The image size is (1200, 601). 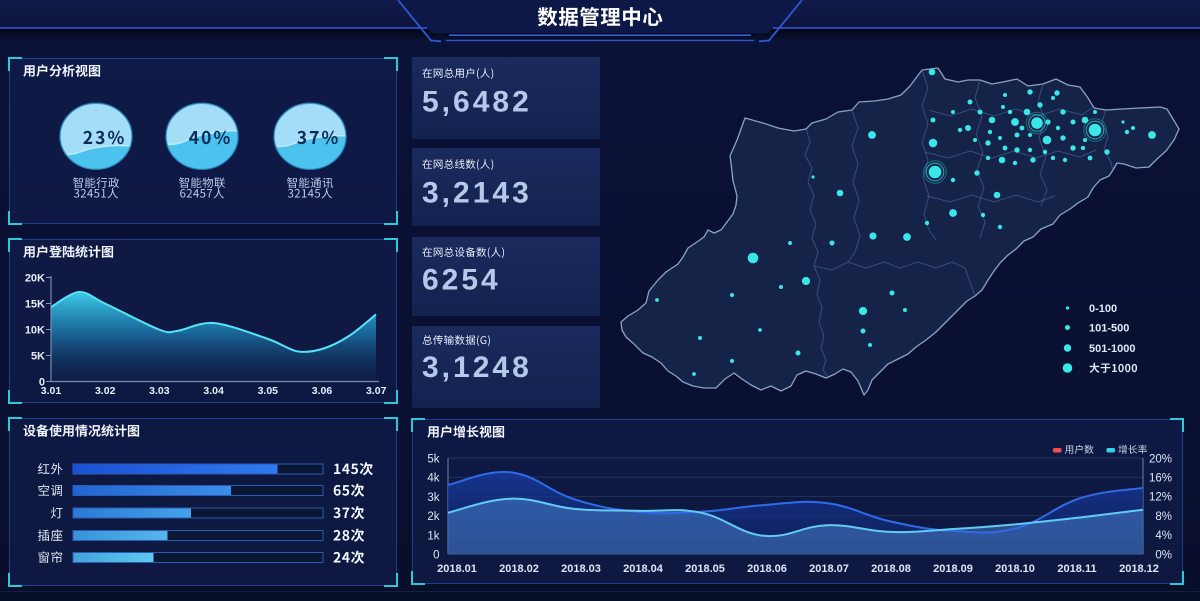 I want to click on svg-text: 3.07, so click(x=376, y=391).